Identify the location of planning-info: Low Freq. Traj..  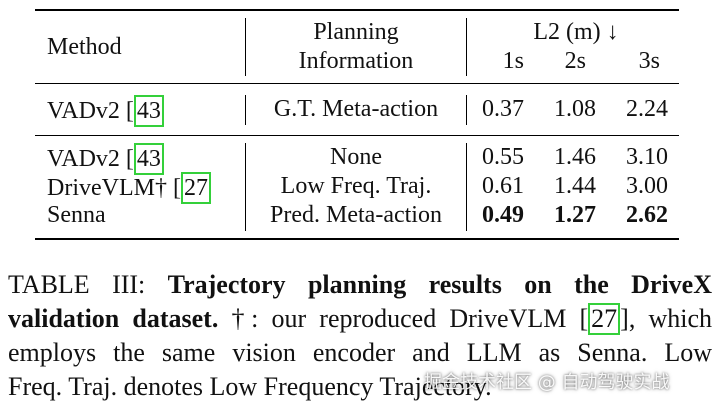
(356, 186).